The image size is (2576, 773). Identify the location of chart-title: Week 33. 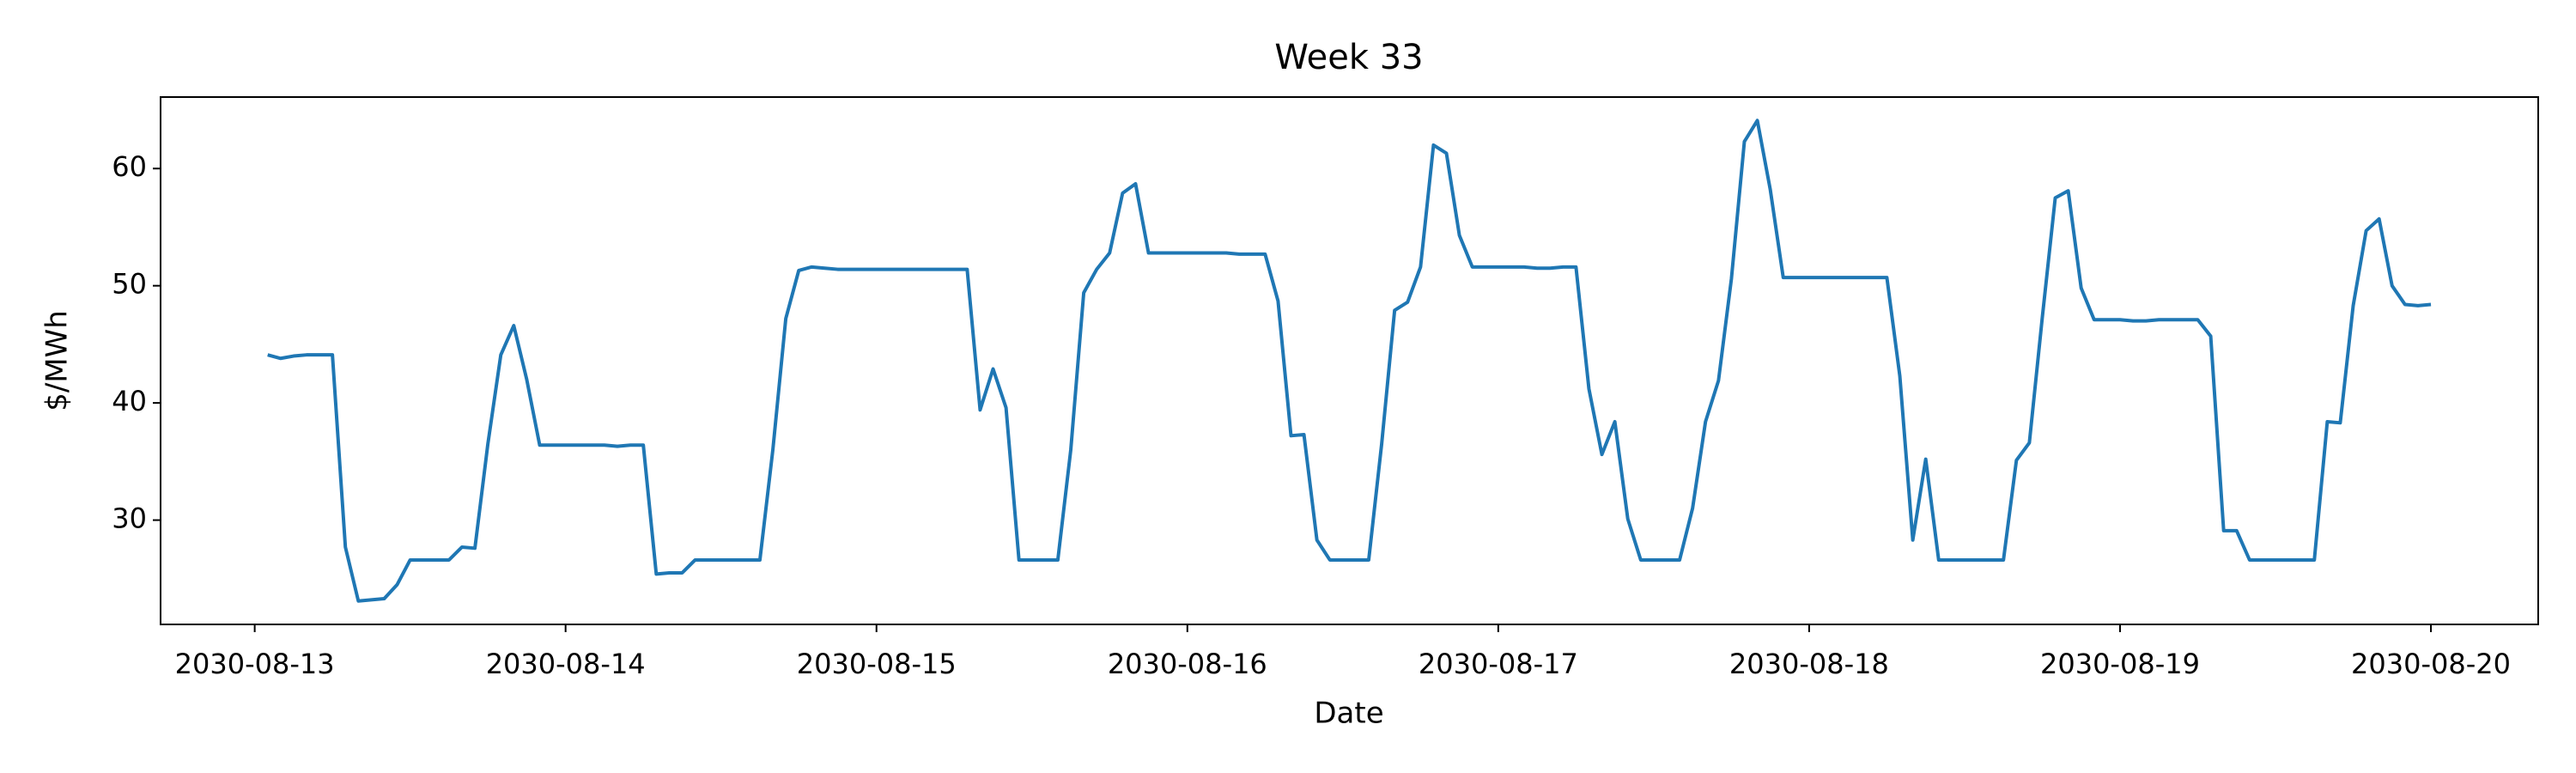
(1349, 57).